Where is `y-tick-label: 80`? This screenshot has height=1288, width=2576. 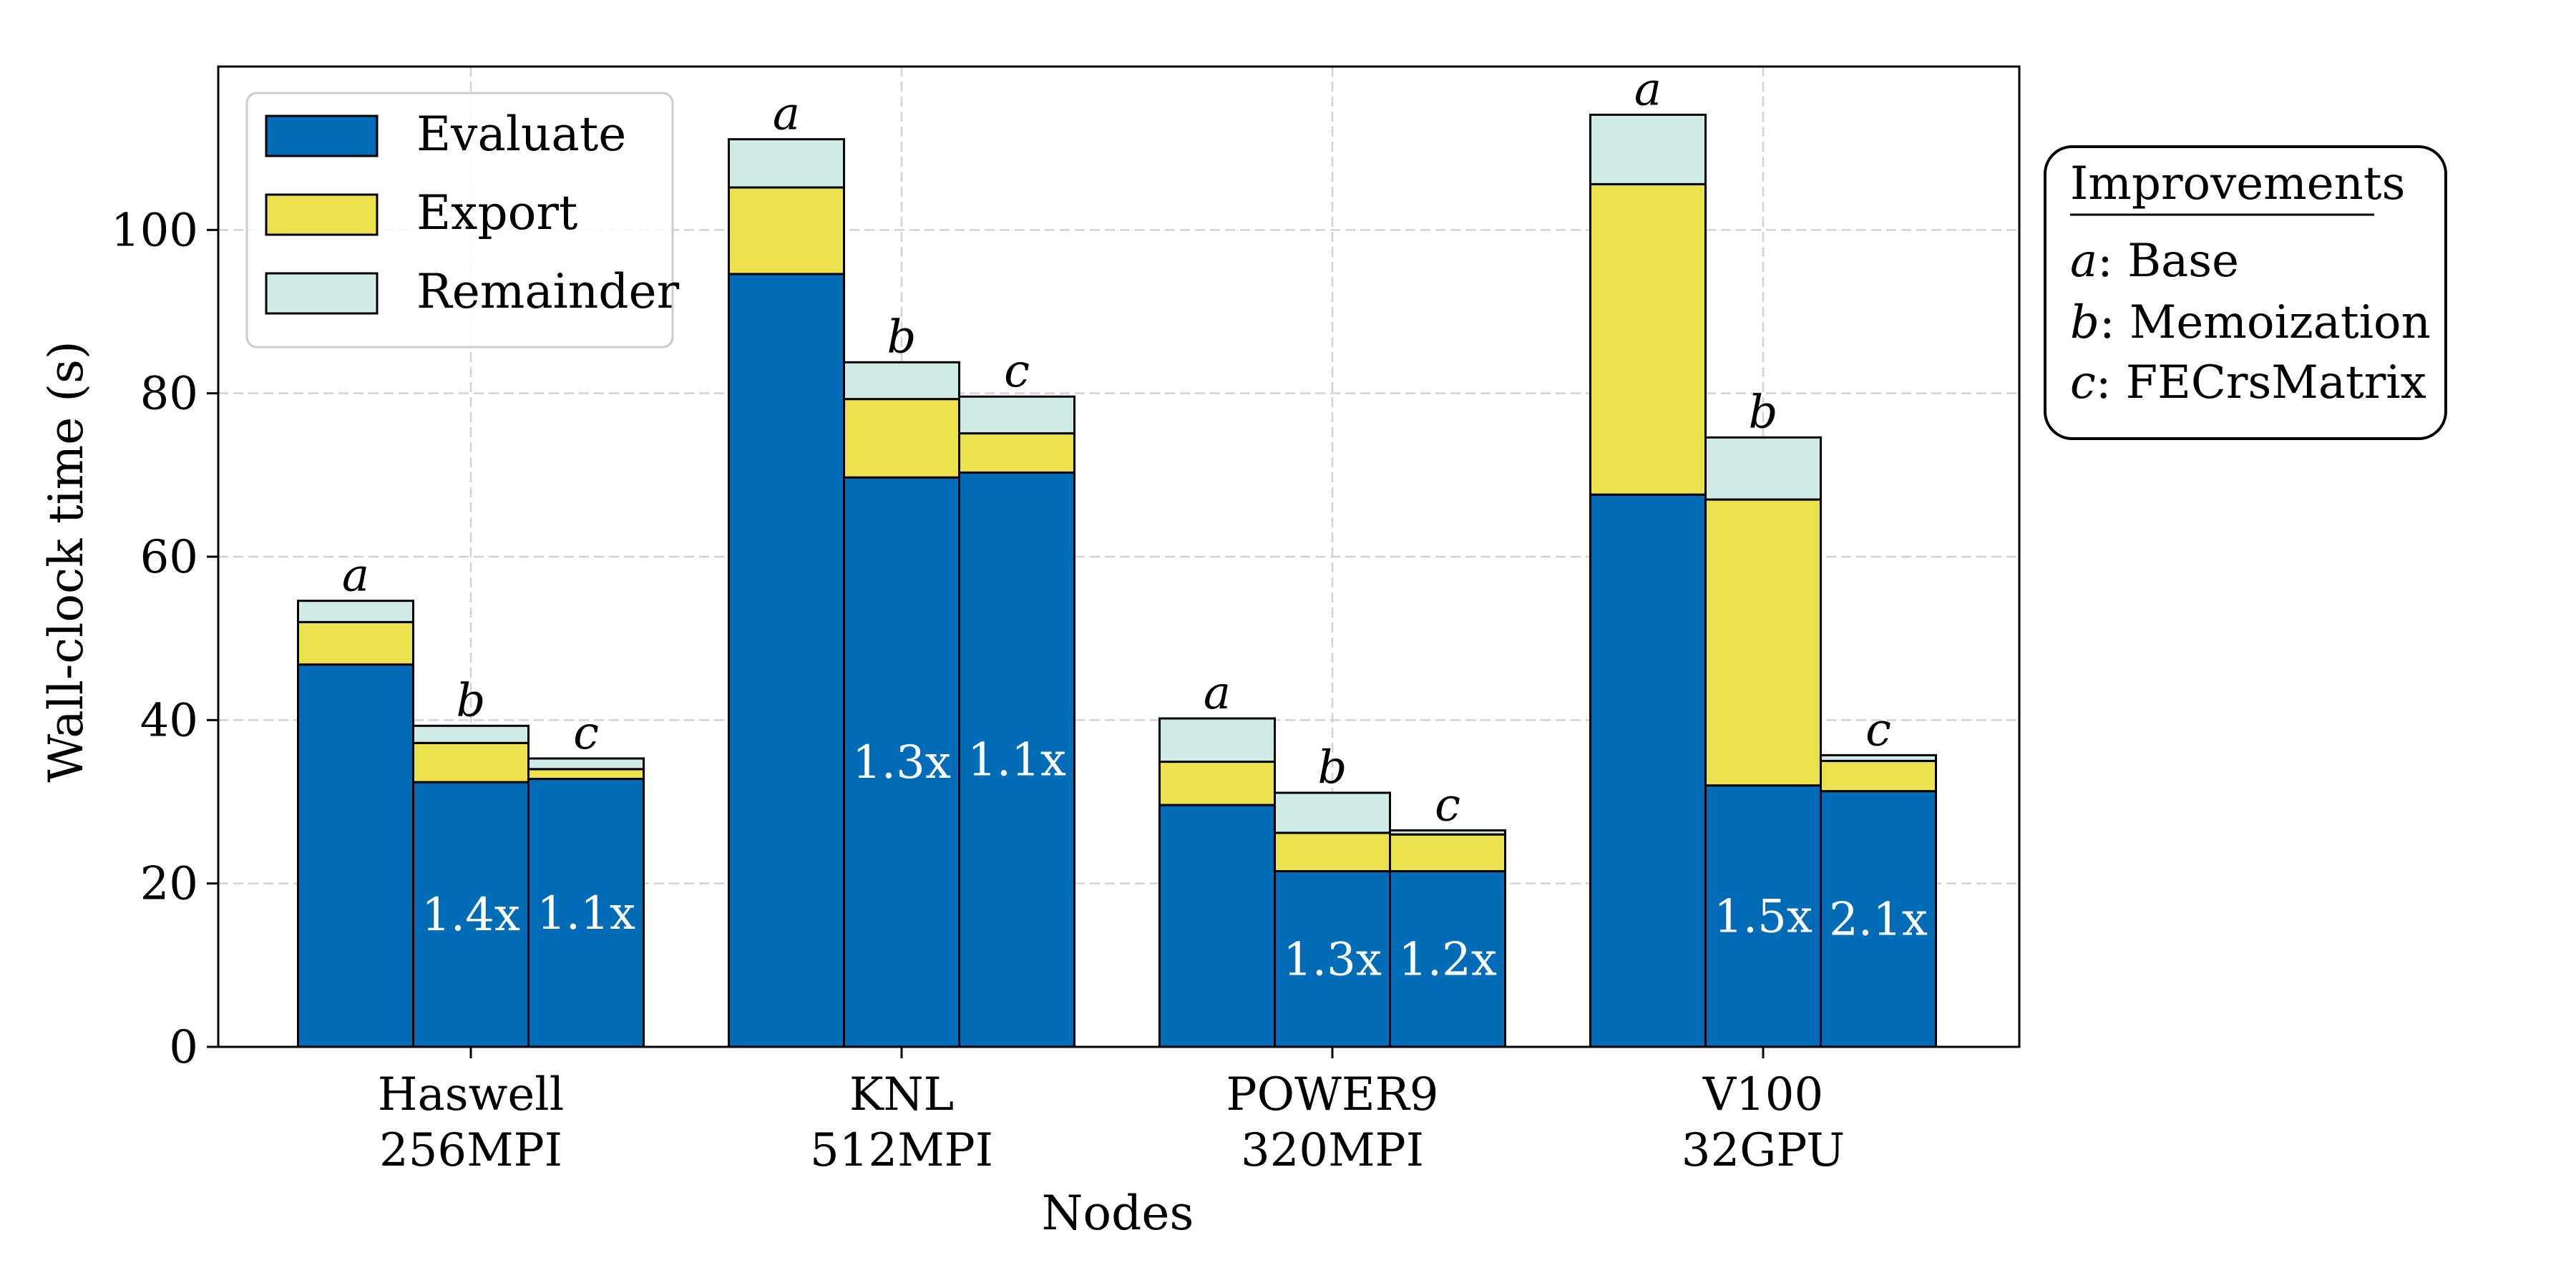
y-tick-label: 80 is located at coordinates (169, 394).